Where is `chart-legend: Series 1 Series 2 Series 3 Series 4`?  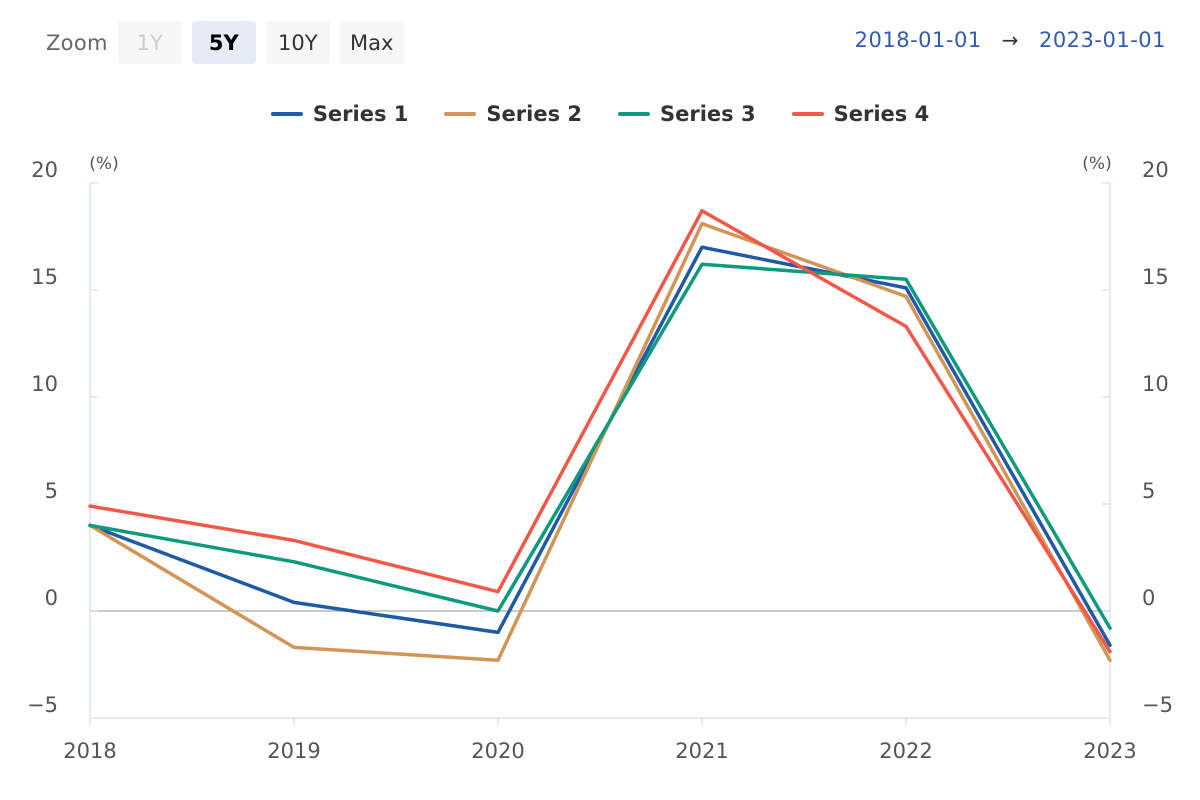
chart-legend: Series 1 Series 2 Series 3 Series 4 is located at coordinates (600, 114).